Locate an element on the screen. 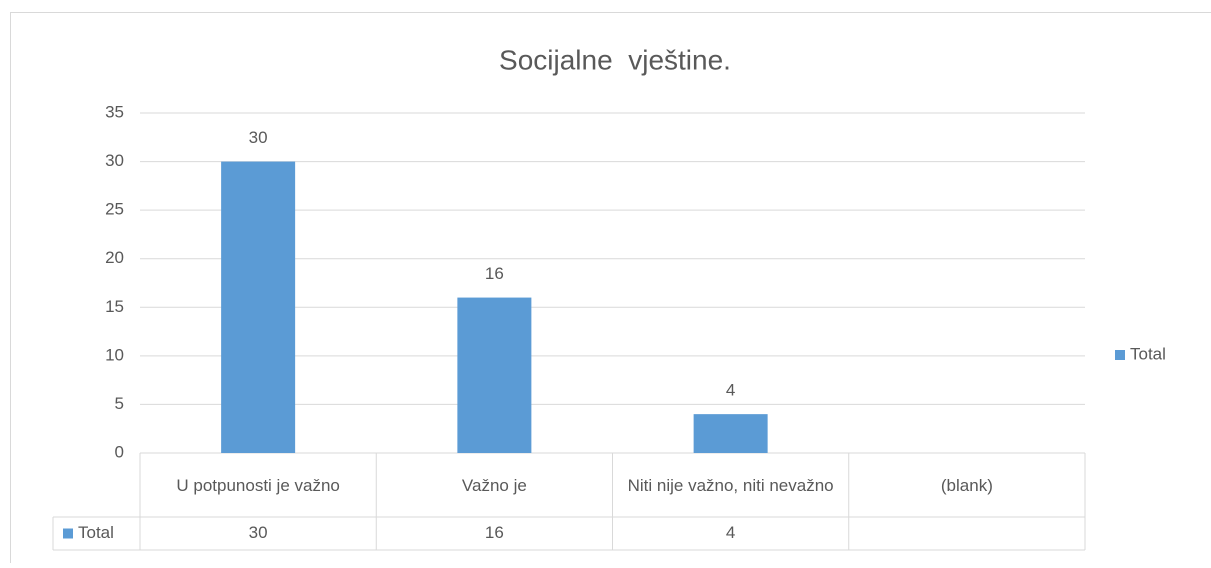 This screenshot has width=1211, height=568. data-label: 30 is located at coordinates (258, 137).